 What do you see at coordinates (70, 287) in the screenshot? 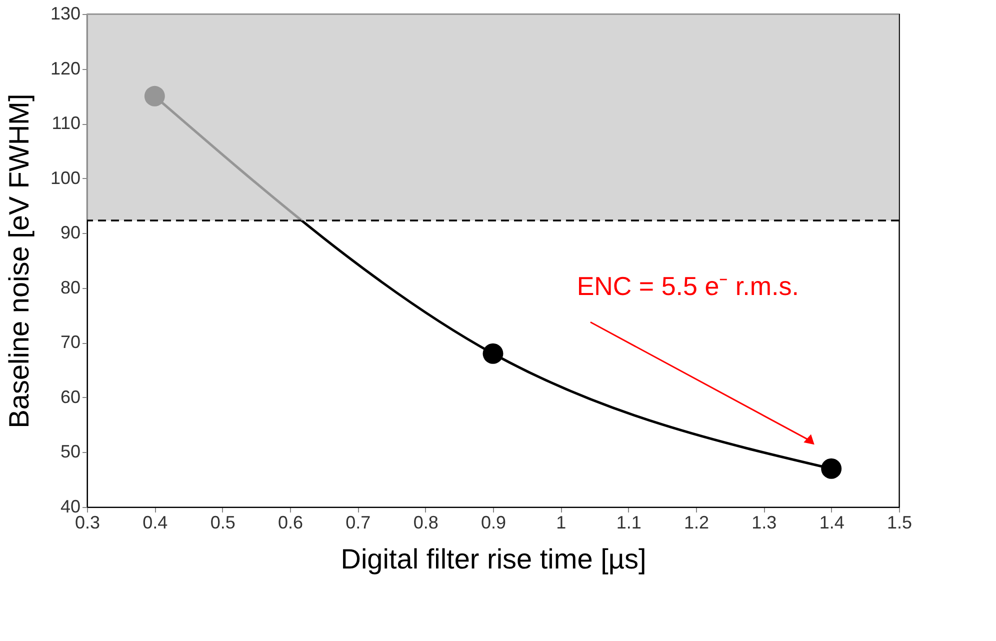
I see `y-tick-label: 80` at bounding box center [70, 287].